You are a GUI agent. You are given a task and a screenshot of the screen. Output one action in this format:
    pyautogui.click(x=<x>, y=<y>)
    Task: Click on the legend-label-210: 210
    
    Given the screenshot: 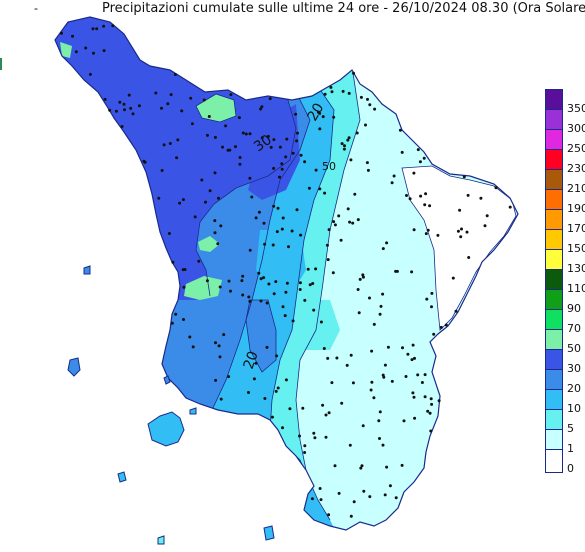 What is the action you would take?
    pyautogui.click(x=576, y=188)
    